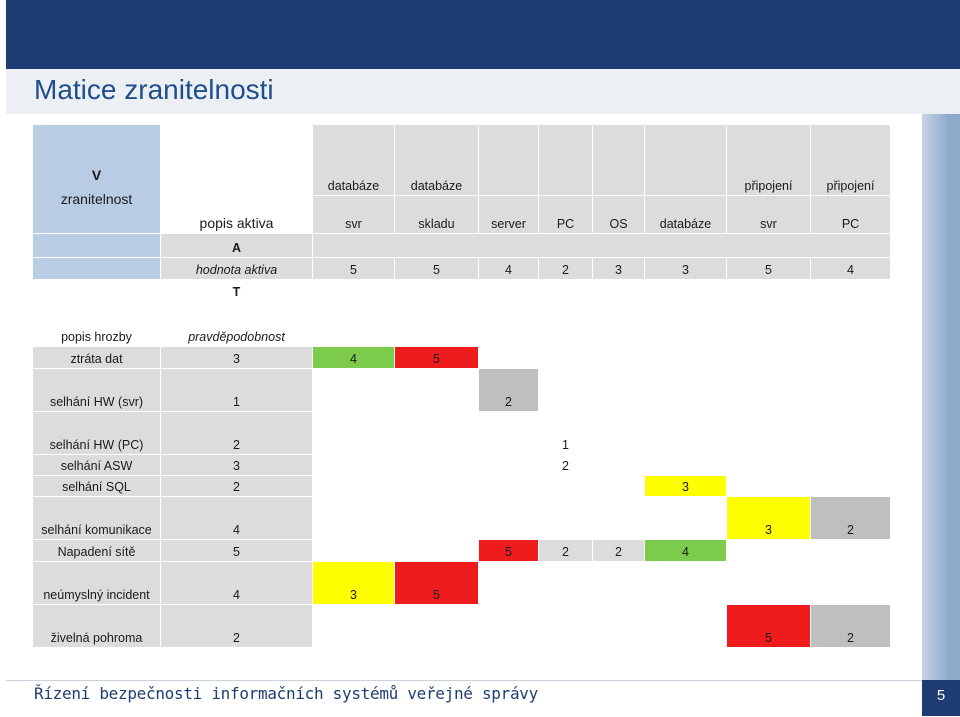 The width and height of the screenshot is (960, 717). What do you see at coordinates (941, 698) in the screenshot?
I see `page-number: 5` at bounding box center [941, 698].